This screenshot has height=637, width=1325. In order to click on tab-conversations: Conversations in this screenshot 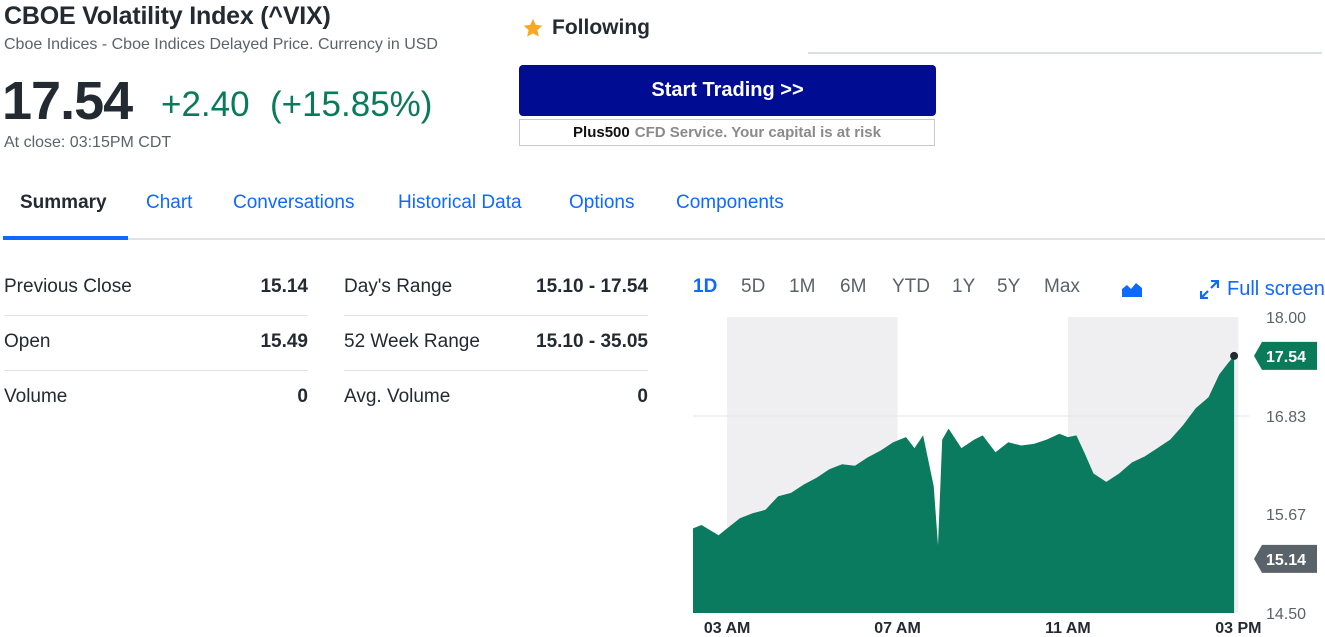, I will do `click(294, 202)`.